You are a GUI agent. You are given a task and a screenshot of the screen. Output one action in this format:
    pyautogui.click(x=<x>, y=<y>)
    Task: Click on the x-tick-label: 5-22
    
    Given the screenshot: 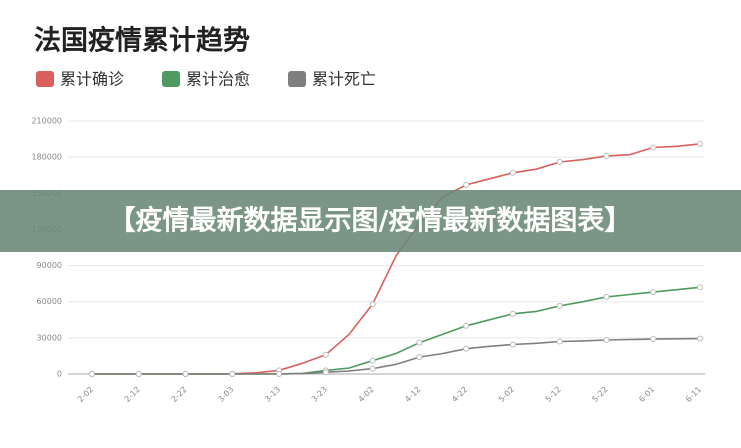 What is the action you would take?
    pyautogui.click(x=599, y=394)
    